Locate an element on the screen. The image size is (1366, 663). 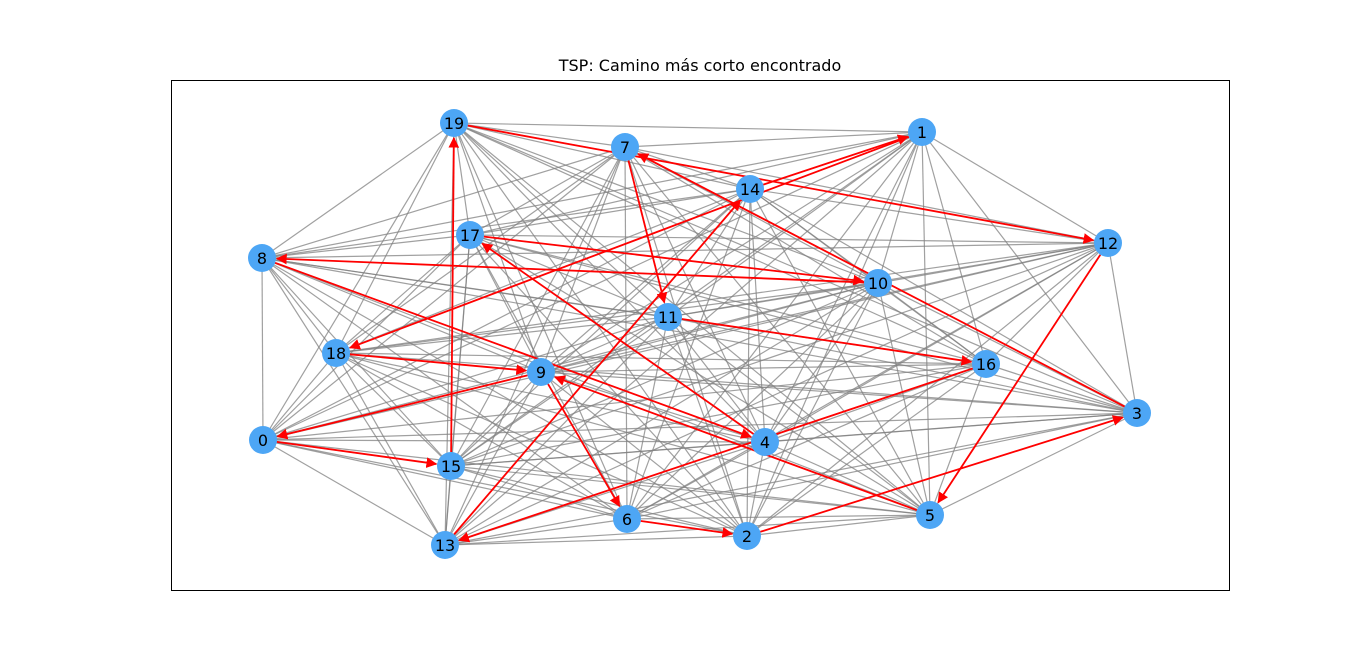
node-label-2: 2 is located at coordinates (747, 536).